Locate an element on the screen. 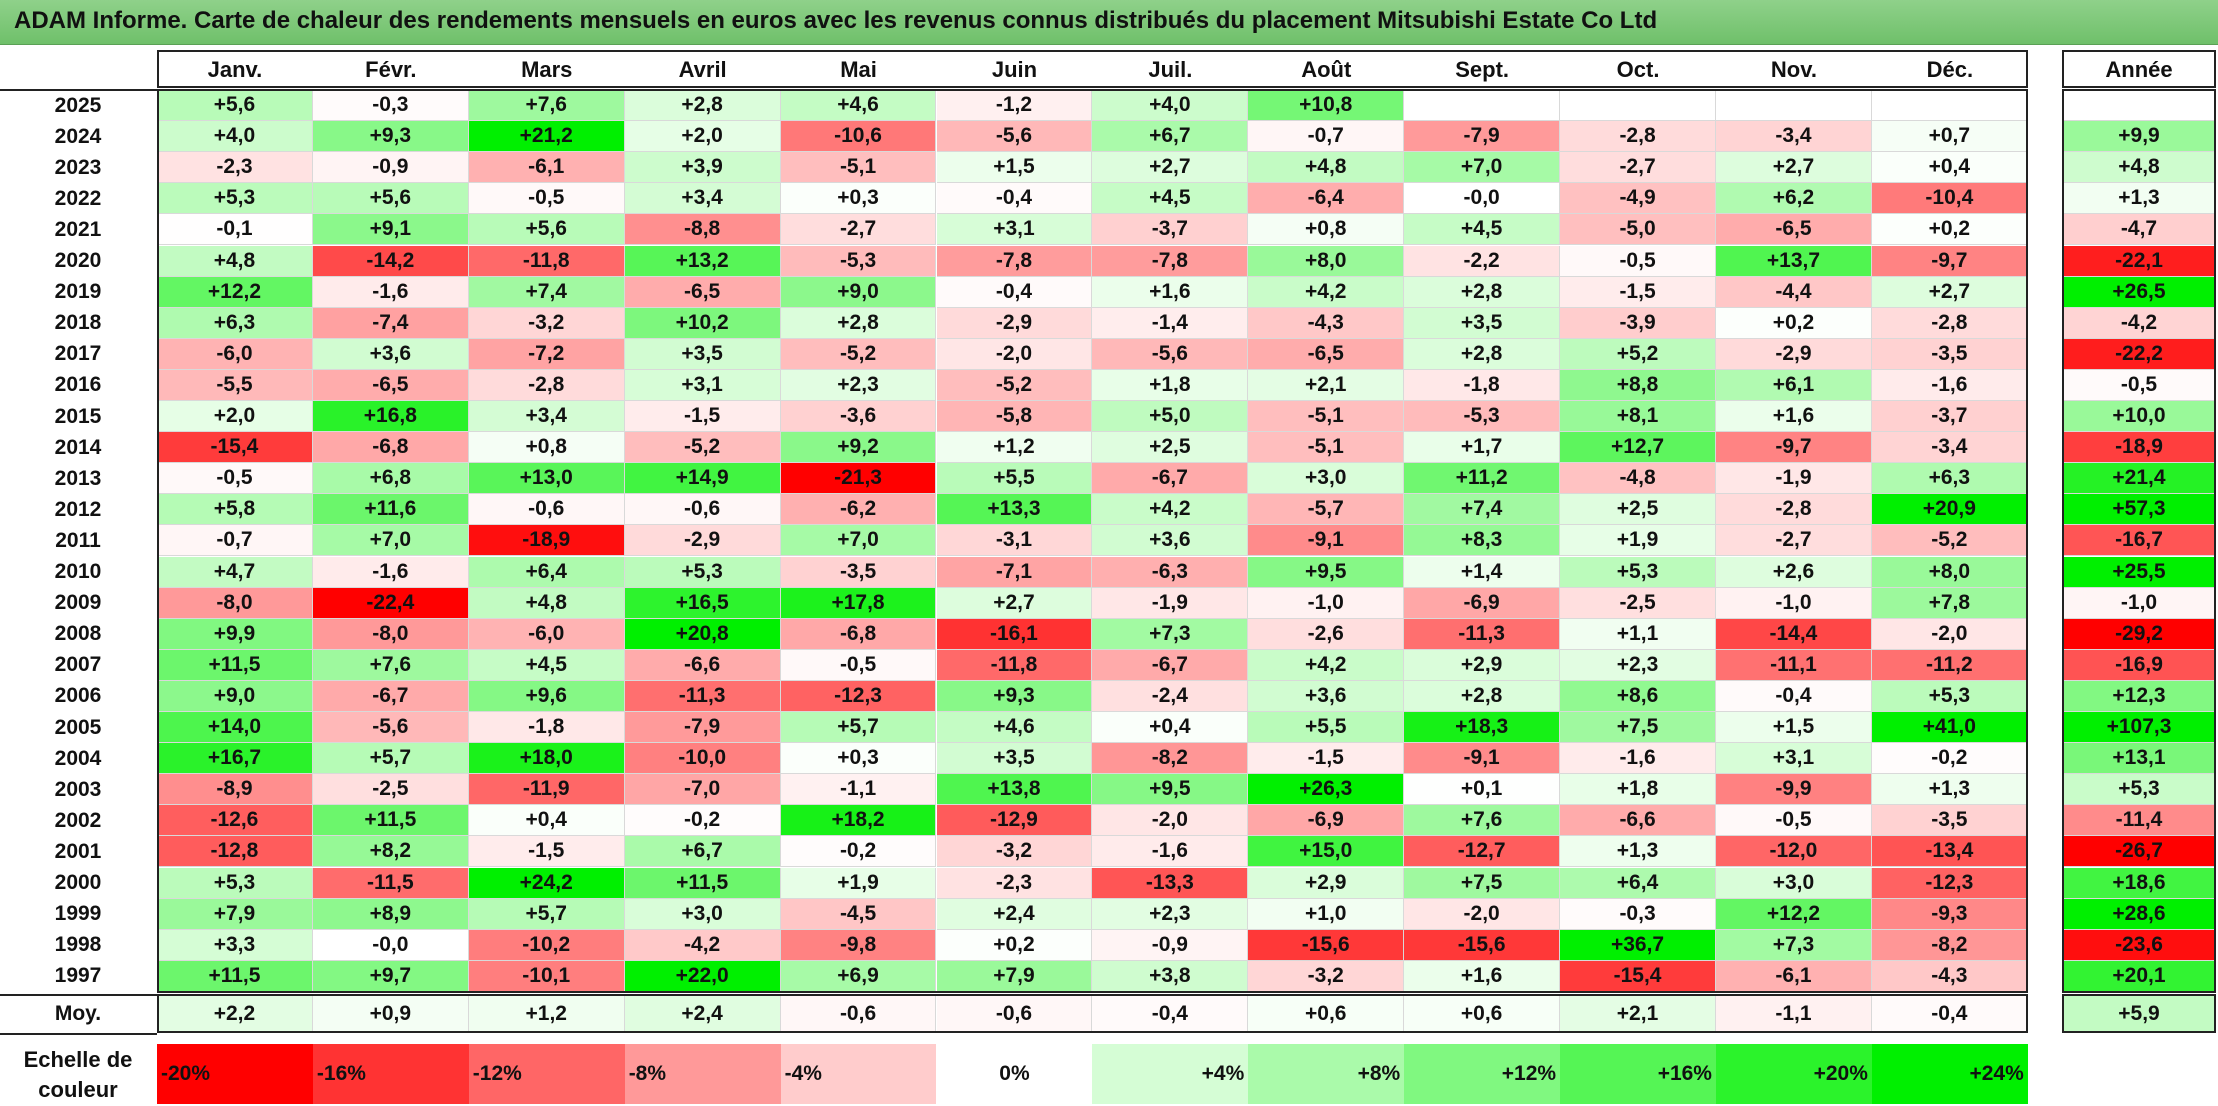  year-label: 1997 is located at coordinates (78, 976).